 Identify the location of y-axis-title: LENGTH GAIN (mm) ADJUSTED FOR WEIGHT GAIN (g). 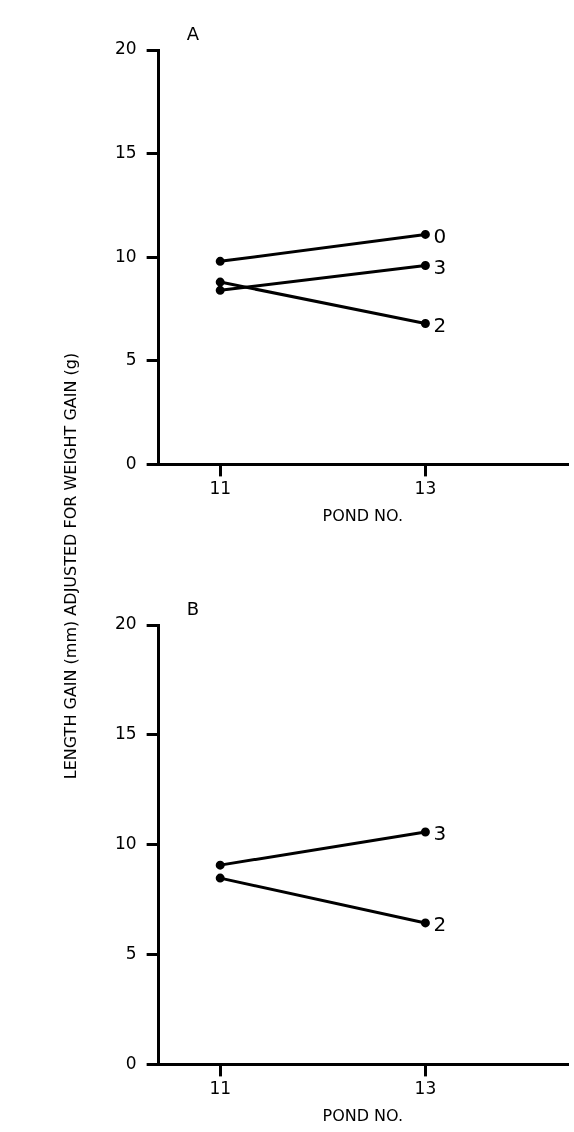
(70, 566).